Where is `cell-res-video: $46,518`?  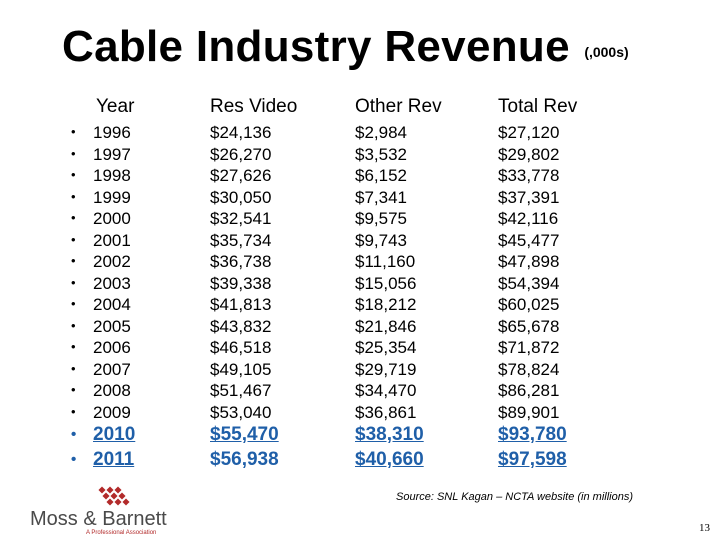
cell-res-video: $46,518 is located at coordinates (241, 347).